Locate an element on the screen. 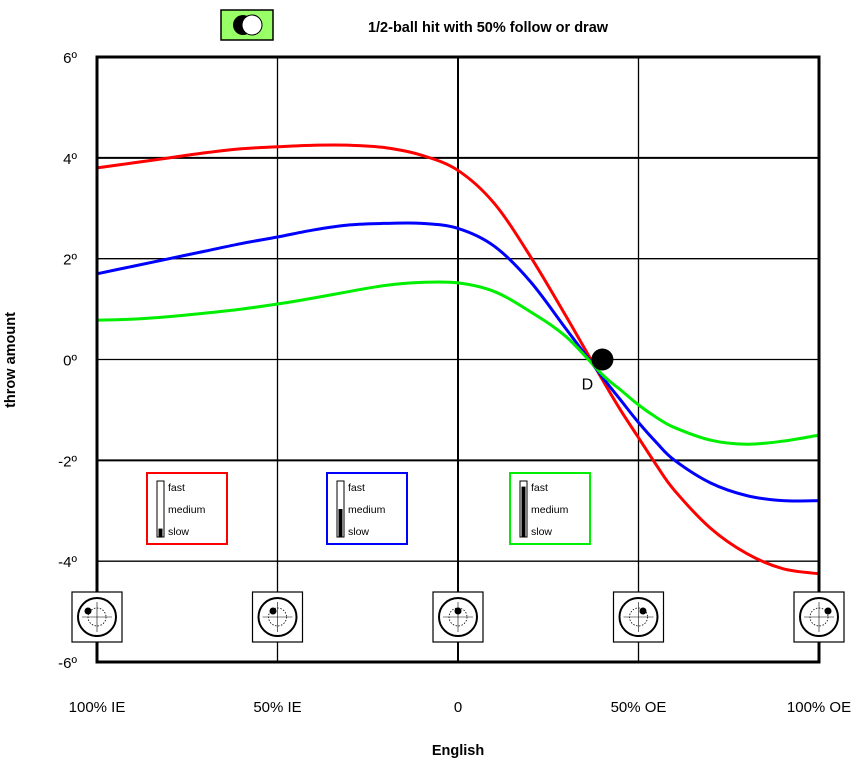 This screenshot has height=764, width=861. speed-label-fast-2: fast is located at coordinates (539, 488).